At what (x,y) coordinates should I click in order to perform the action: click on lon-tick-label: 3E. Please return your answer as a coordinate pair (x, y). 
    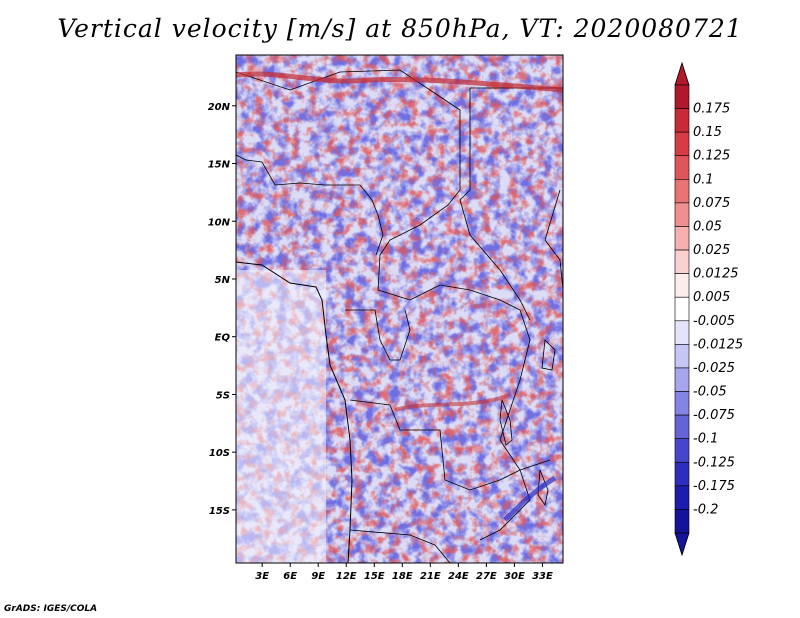
    Looking at the image, I should click on (262, 576).